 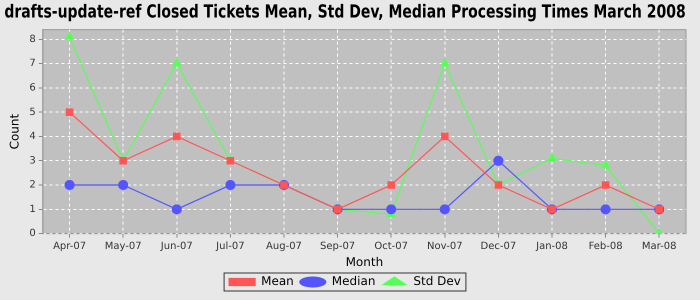 What do you see at coordinates (365, 261) in the screenshot?
I see `x-axis-title: Month` at bounding box center [365, 261].